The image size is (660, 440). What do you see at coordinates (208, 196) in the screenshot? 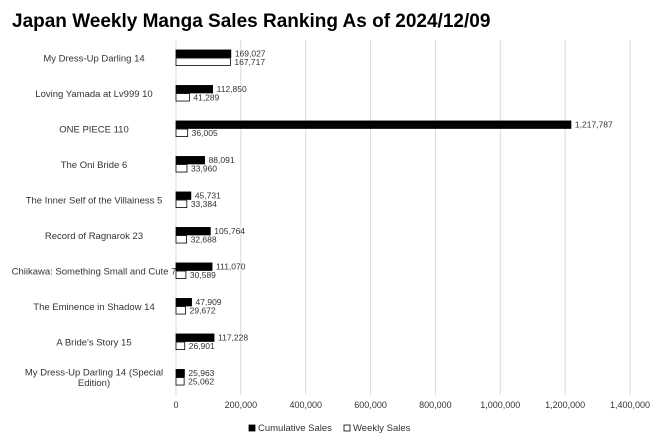
I see `data-label: 45,731` at bounding box center [208, 196].